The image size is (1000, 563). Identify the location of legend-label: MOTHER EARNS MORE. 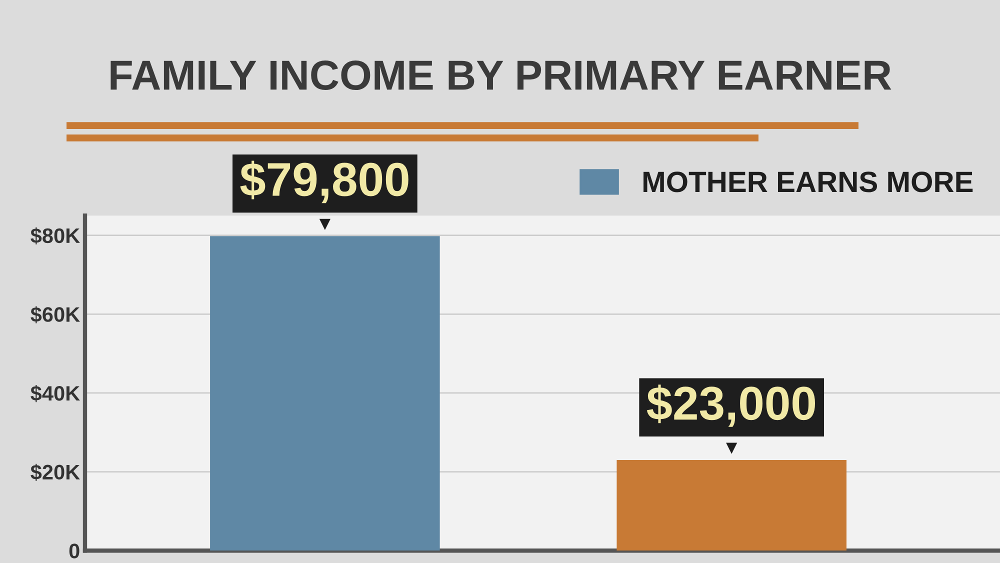
(808, 182).